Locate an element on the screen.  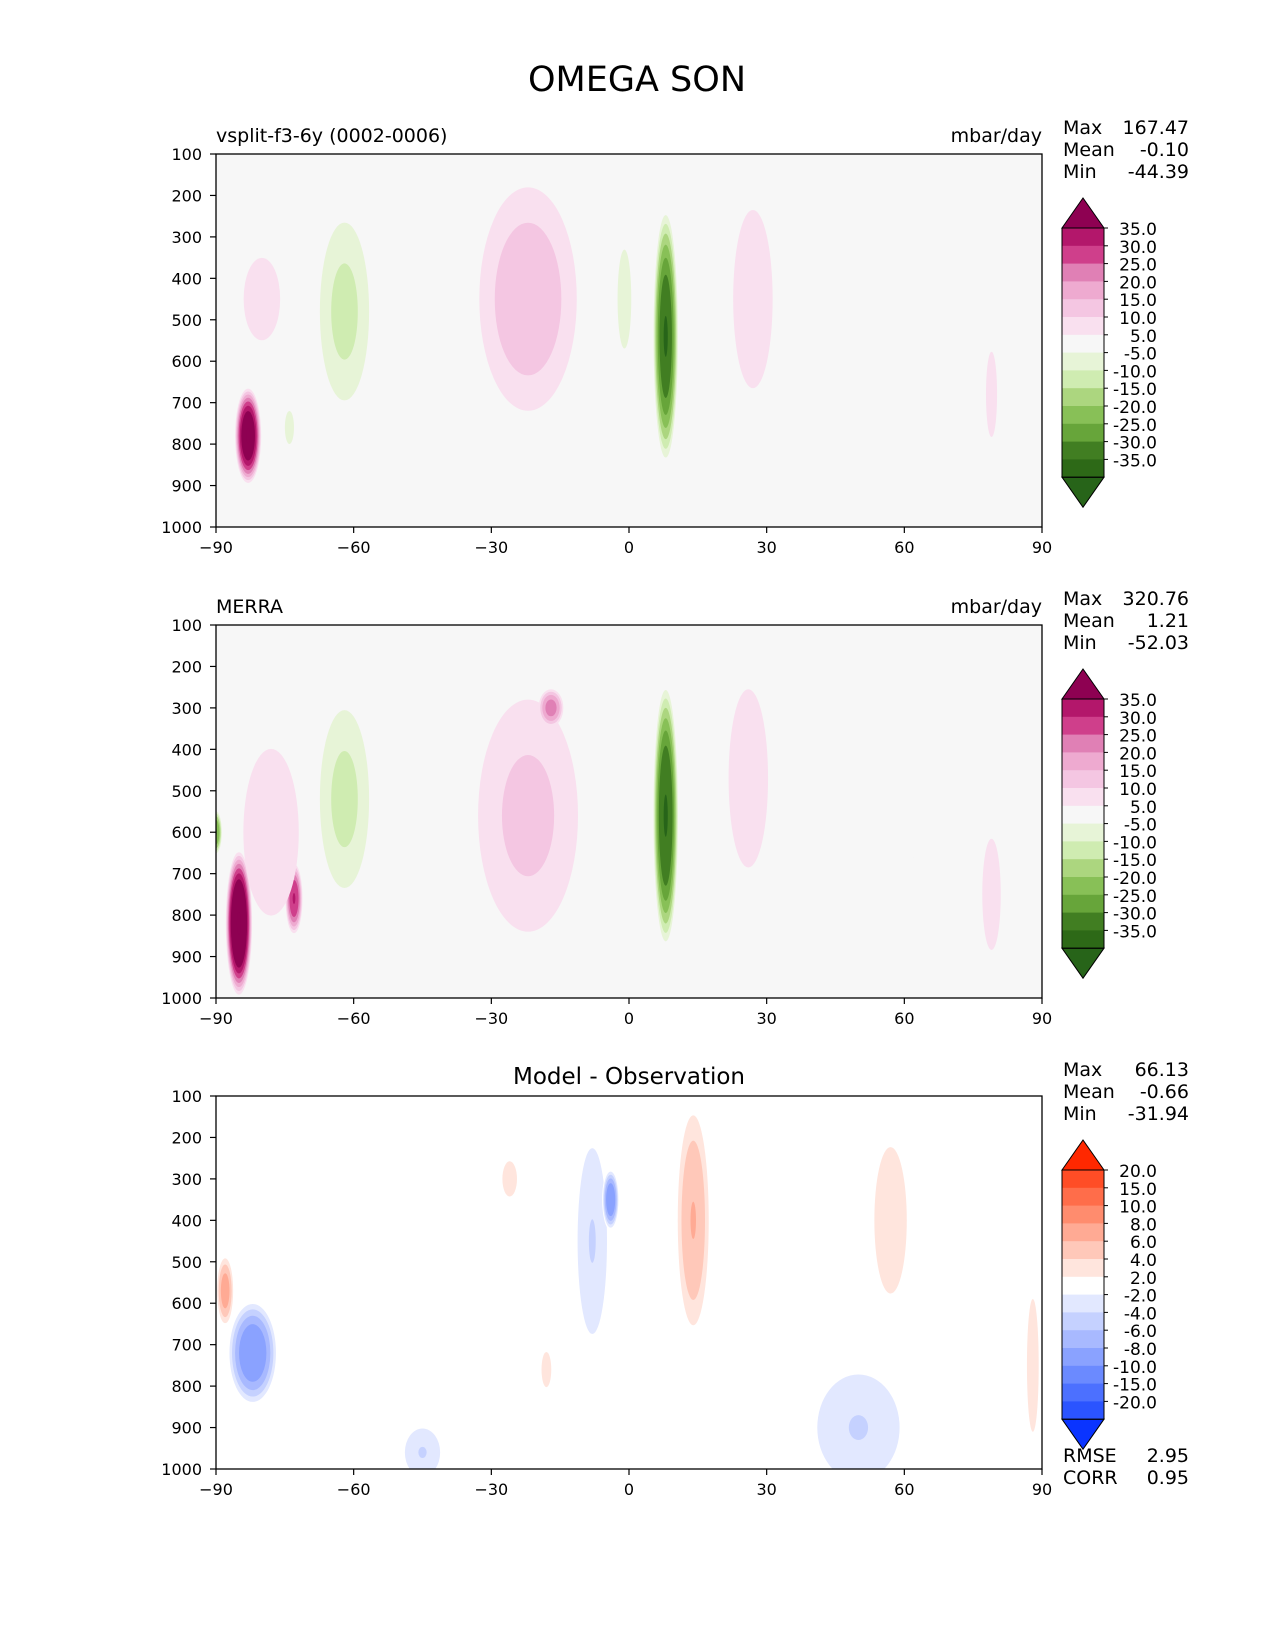
panel-title: MERRA is located at coordinates (249, 607).